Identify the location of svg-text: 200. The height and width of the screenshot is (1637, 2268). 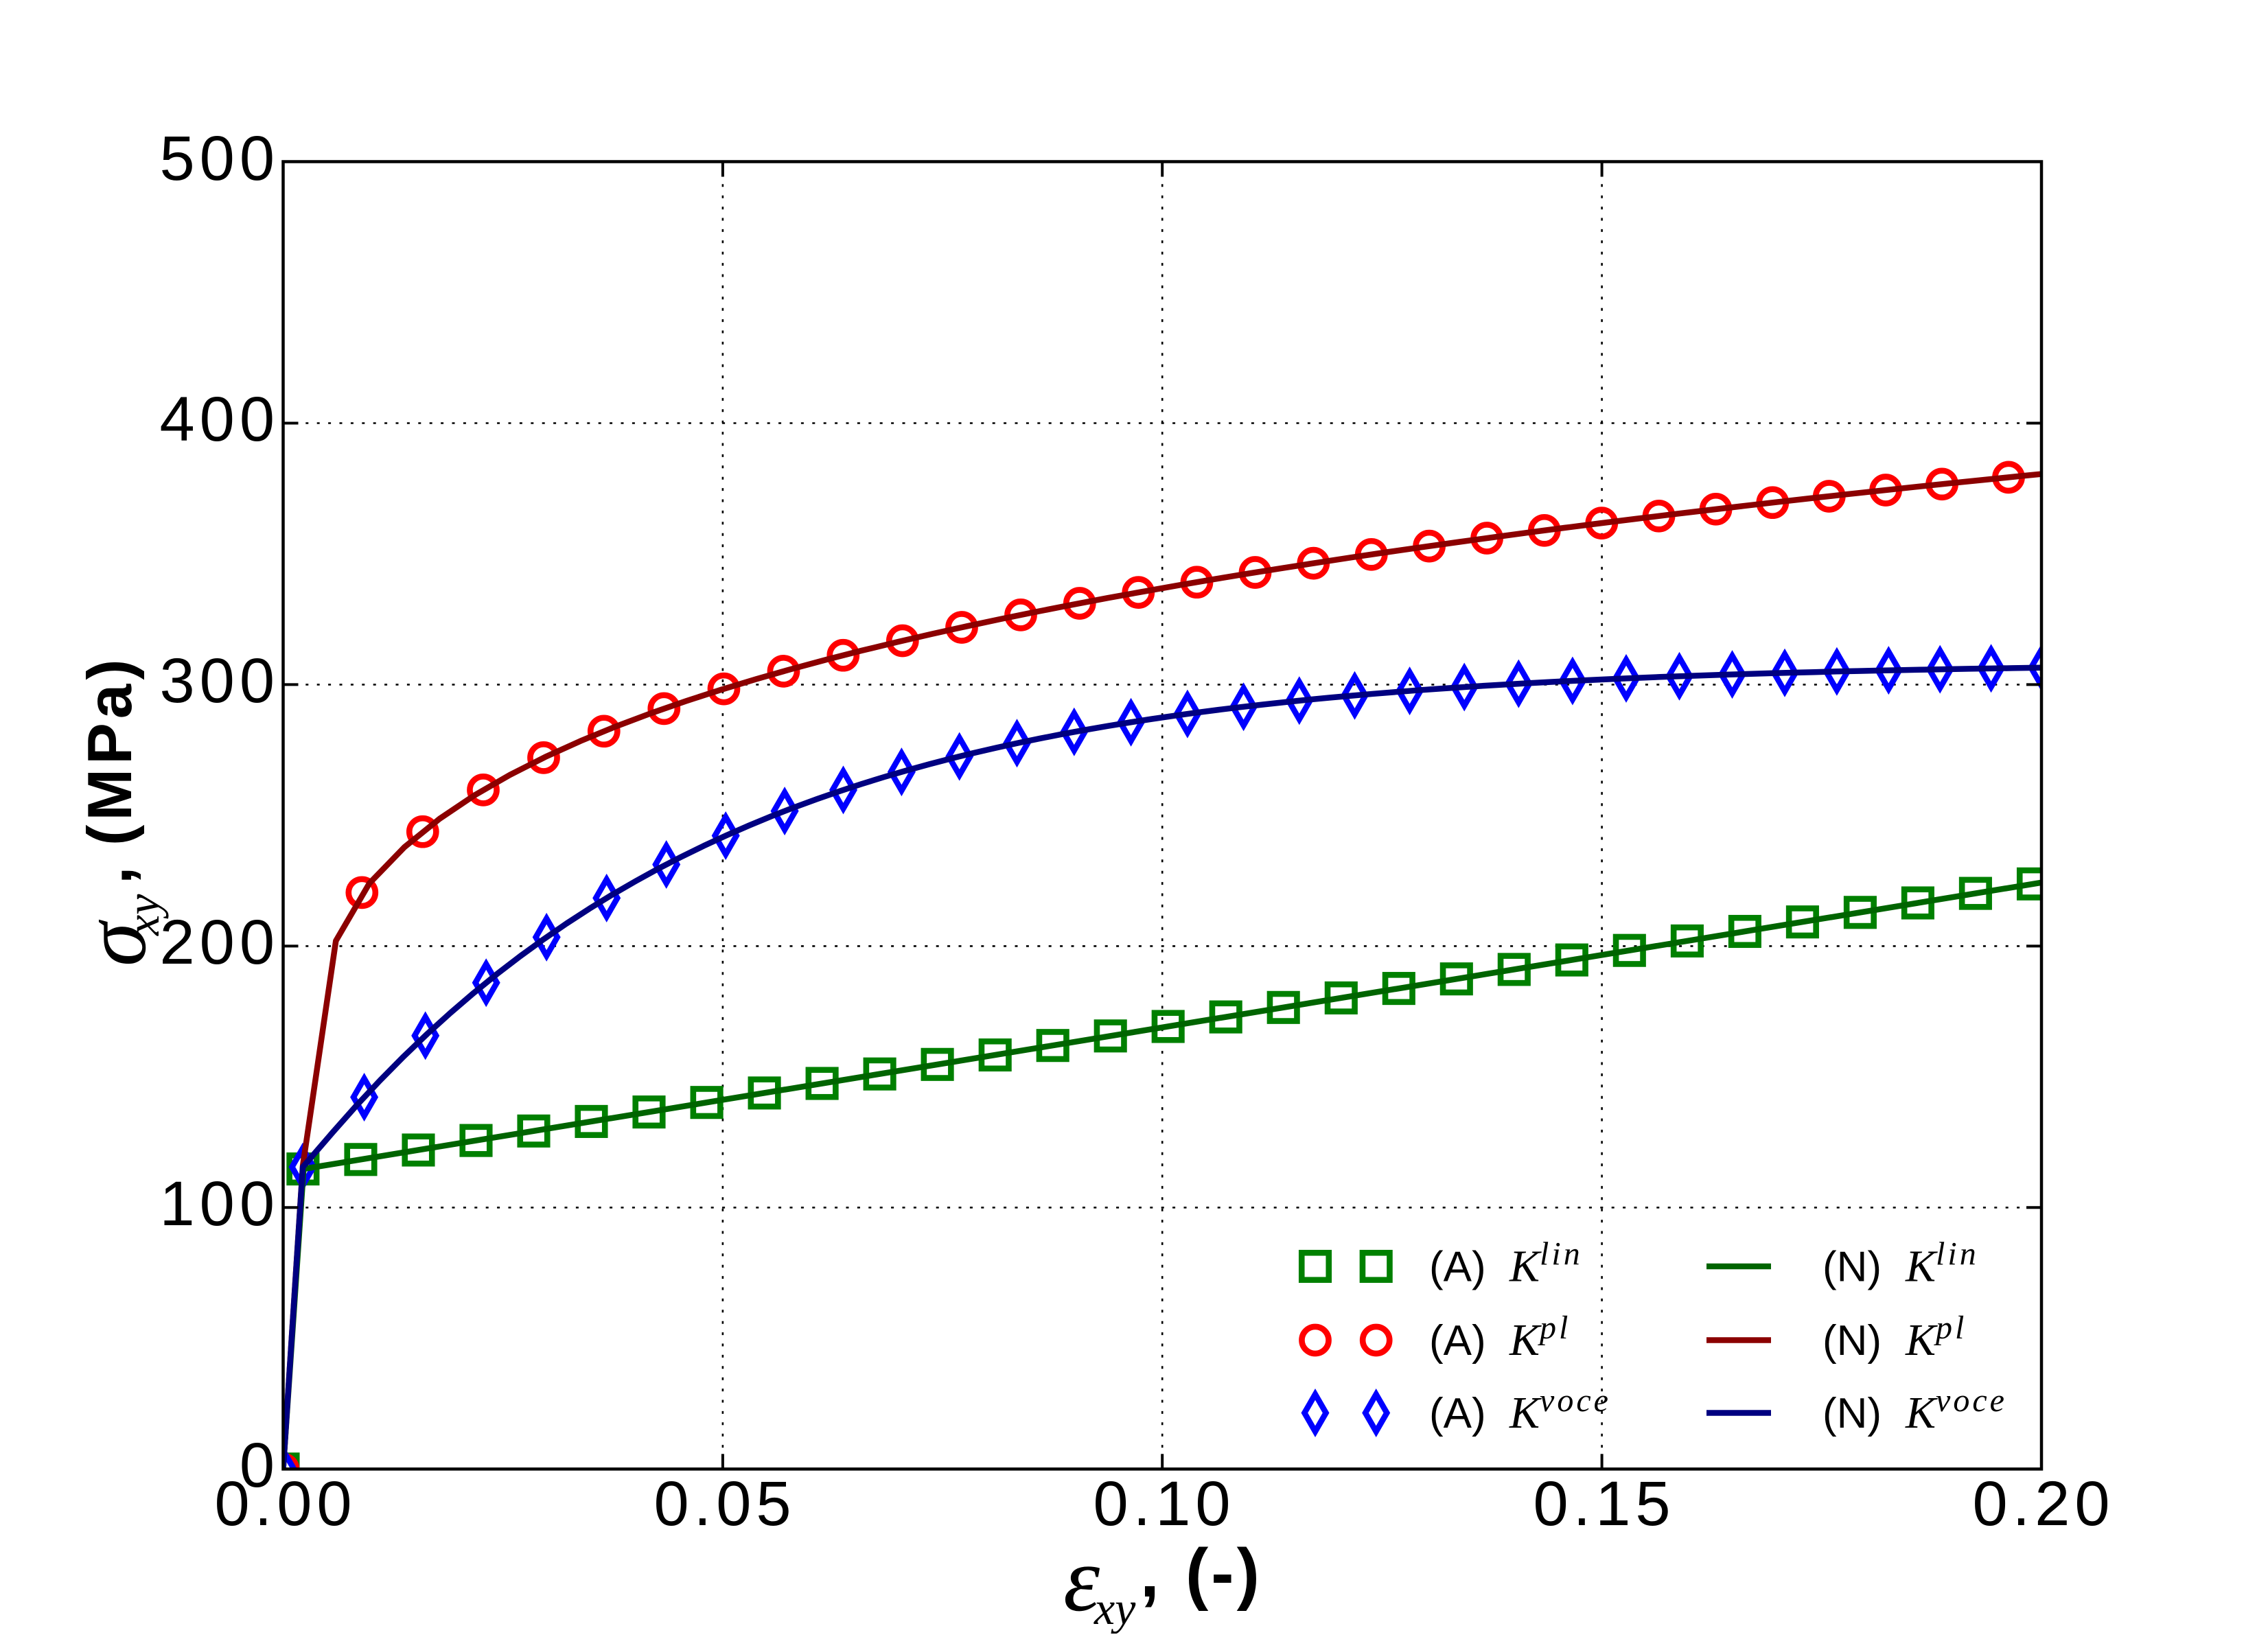
(220, 942).